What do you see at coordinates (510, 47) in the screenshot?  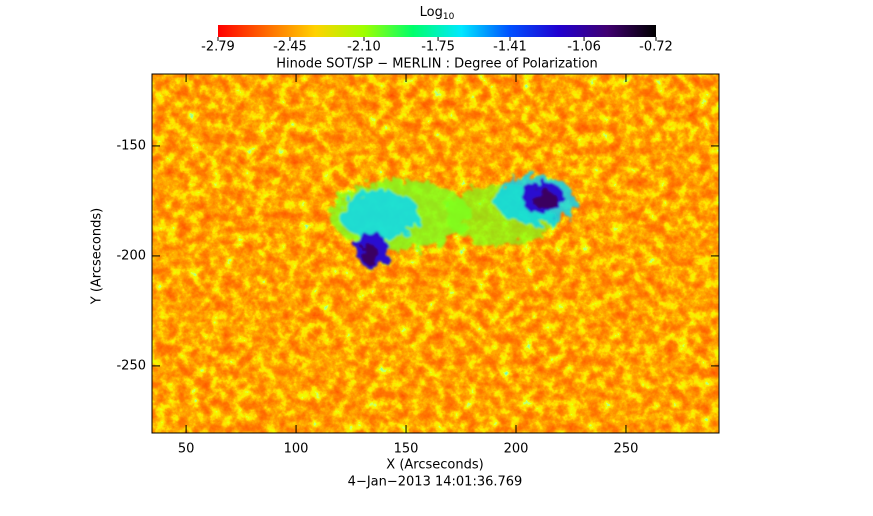 I see `colorbar-tick-label: -1.41` at bounding box center [510, 47].